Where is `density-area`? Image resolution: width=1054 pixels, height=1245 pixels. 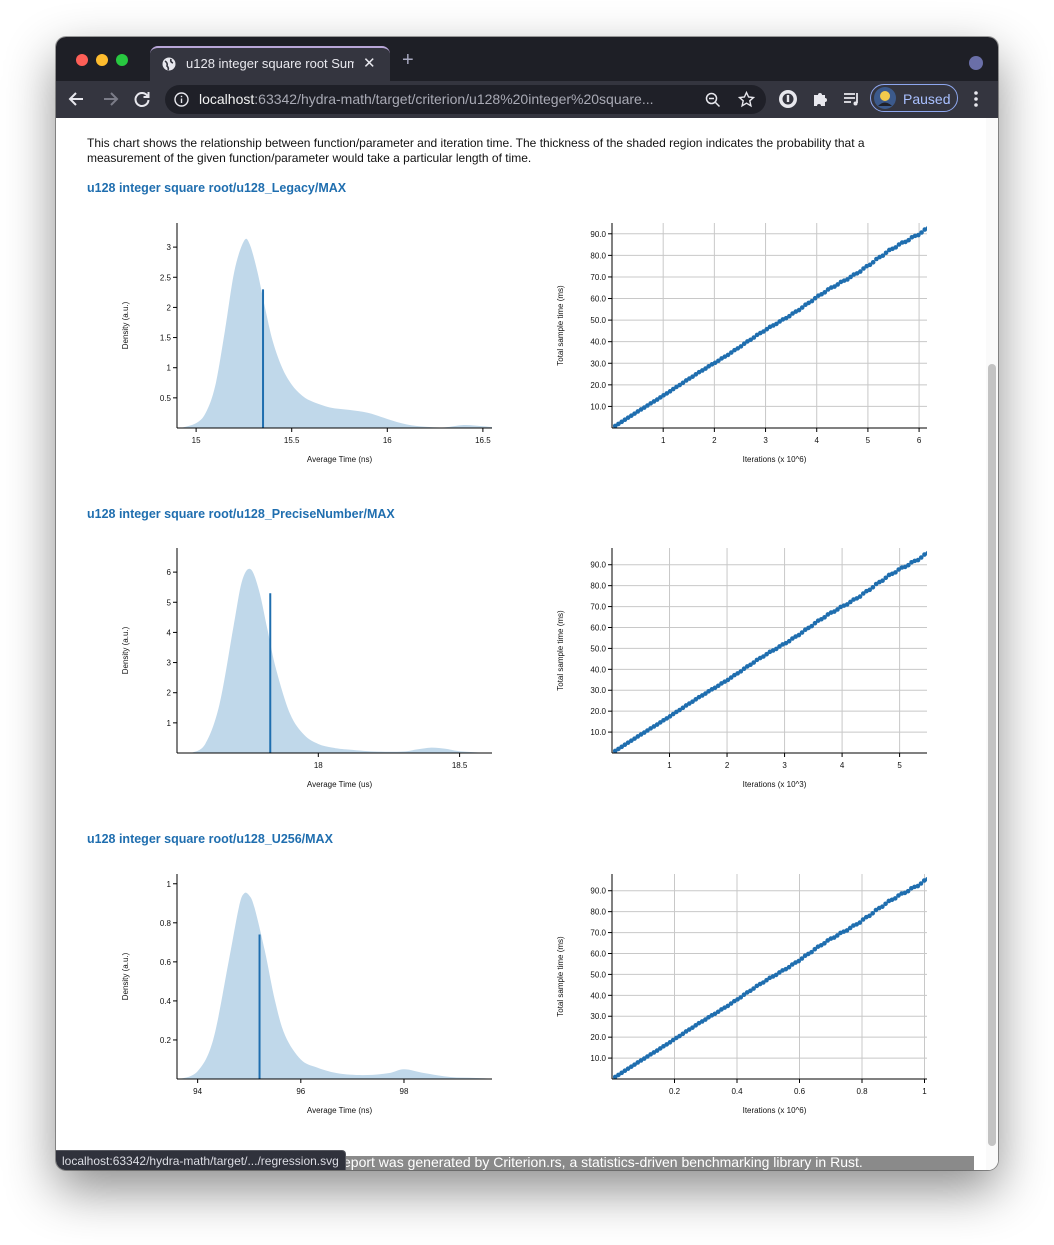
density-area is located at coordinates (335, 985).